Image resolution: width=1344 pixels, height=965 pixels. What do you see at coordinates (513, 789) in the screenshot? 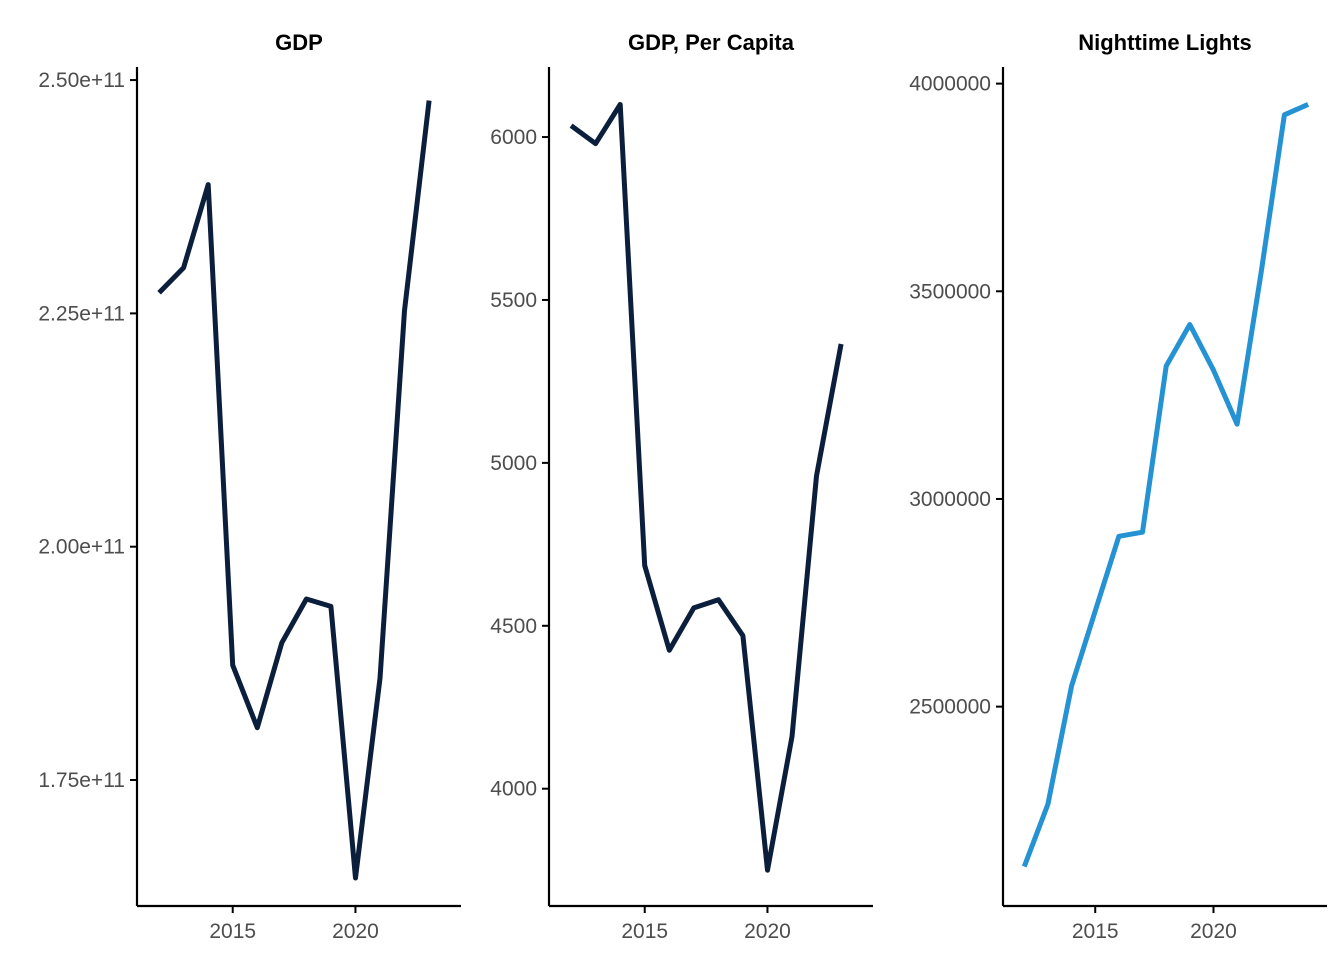
I see `y-tick-label: 4000` at bounding box center [513, 789].